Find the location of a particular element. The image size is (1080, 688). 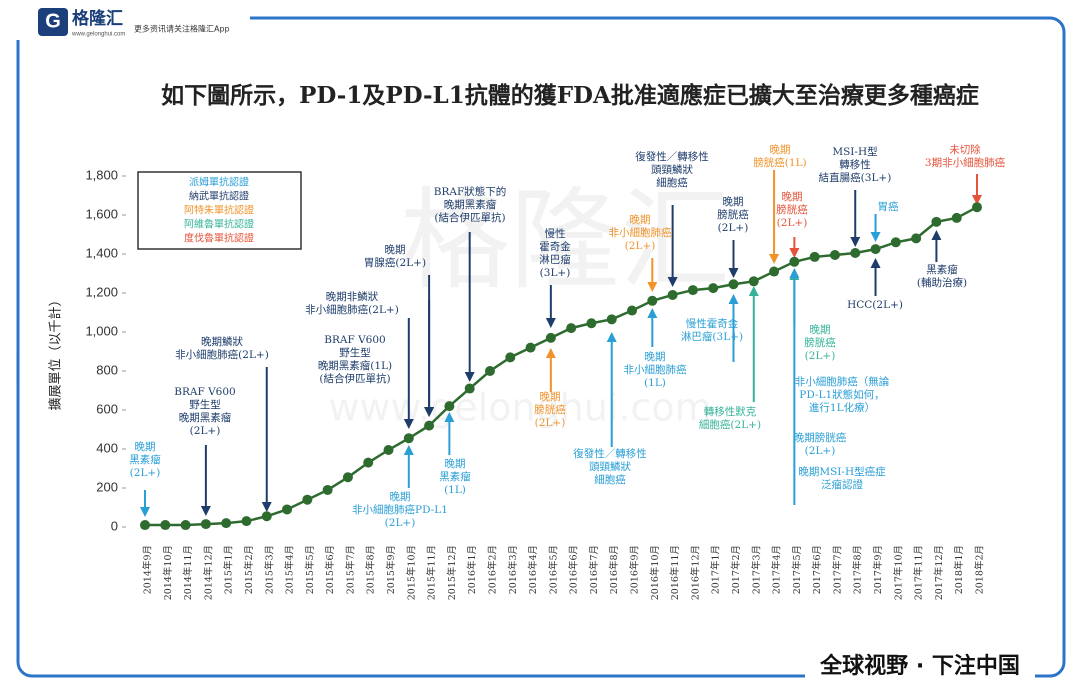

annotation-text: (結合伊匹單抗) is located at coordinates (354, 378).